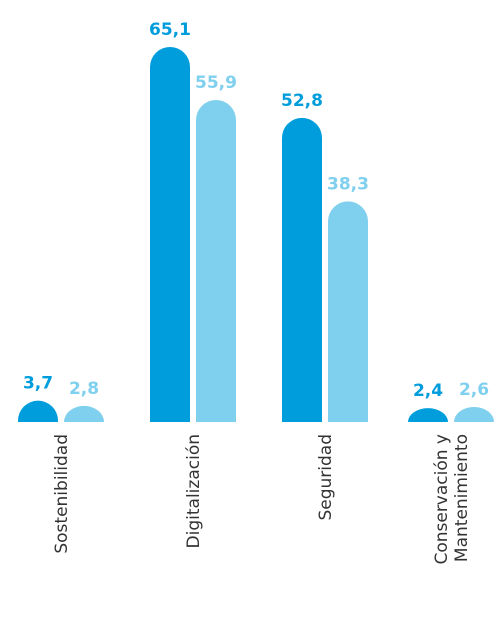  Describe the element at coordinates (62, 494) in the screenshot. I see `category-label-1-line-1: Sostenibilidad` at that location.